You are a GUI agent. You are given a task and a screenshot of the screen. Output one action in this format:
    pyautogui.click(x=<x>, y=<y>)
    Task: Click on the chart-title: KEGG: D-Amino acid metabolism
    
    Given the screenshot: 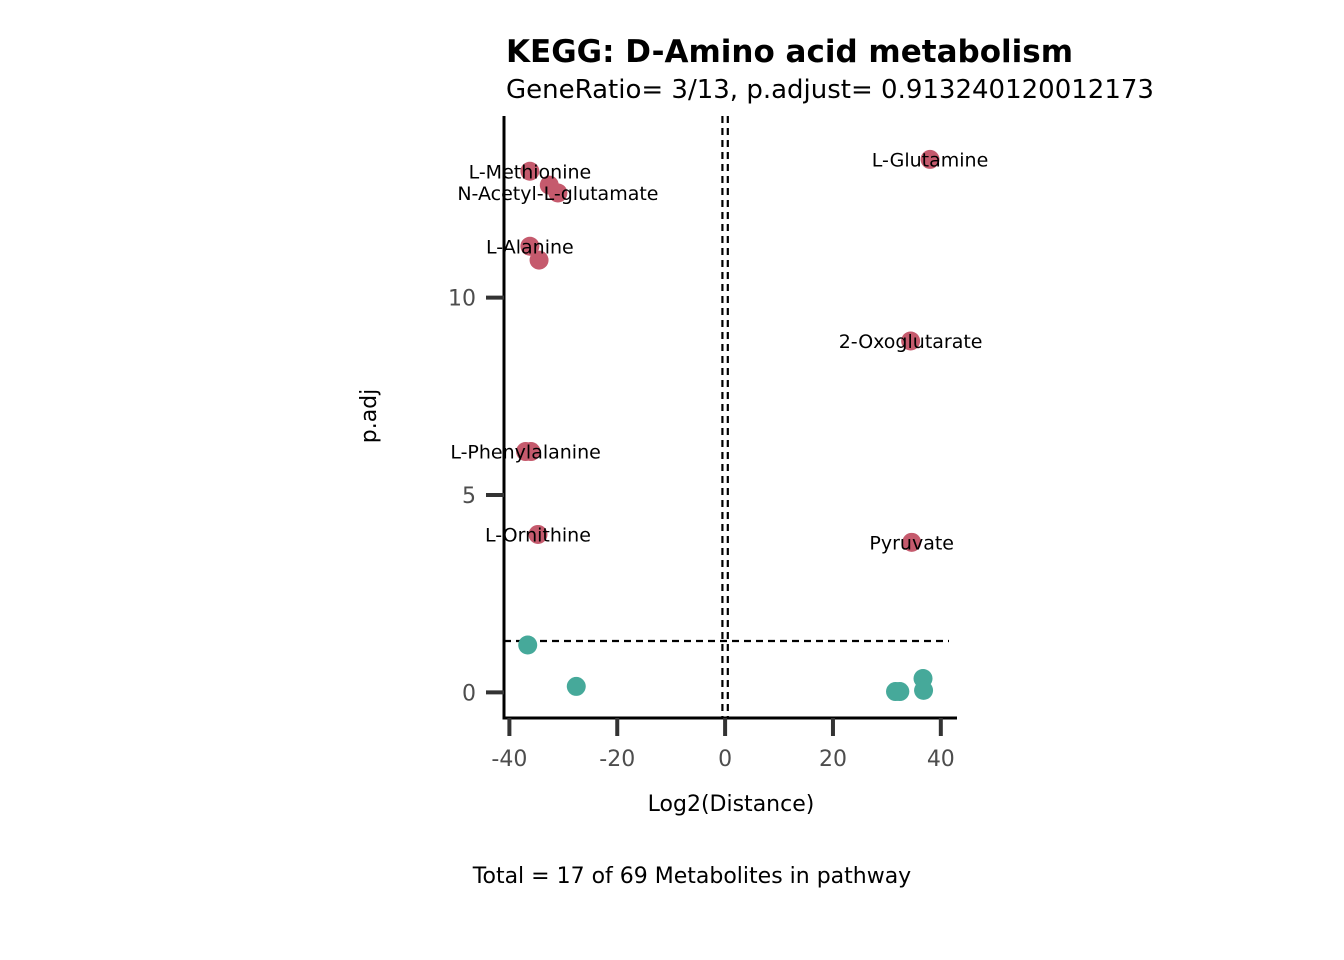 What is the action you would take?
    pyautogui.click(x=789, y=52)
    